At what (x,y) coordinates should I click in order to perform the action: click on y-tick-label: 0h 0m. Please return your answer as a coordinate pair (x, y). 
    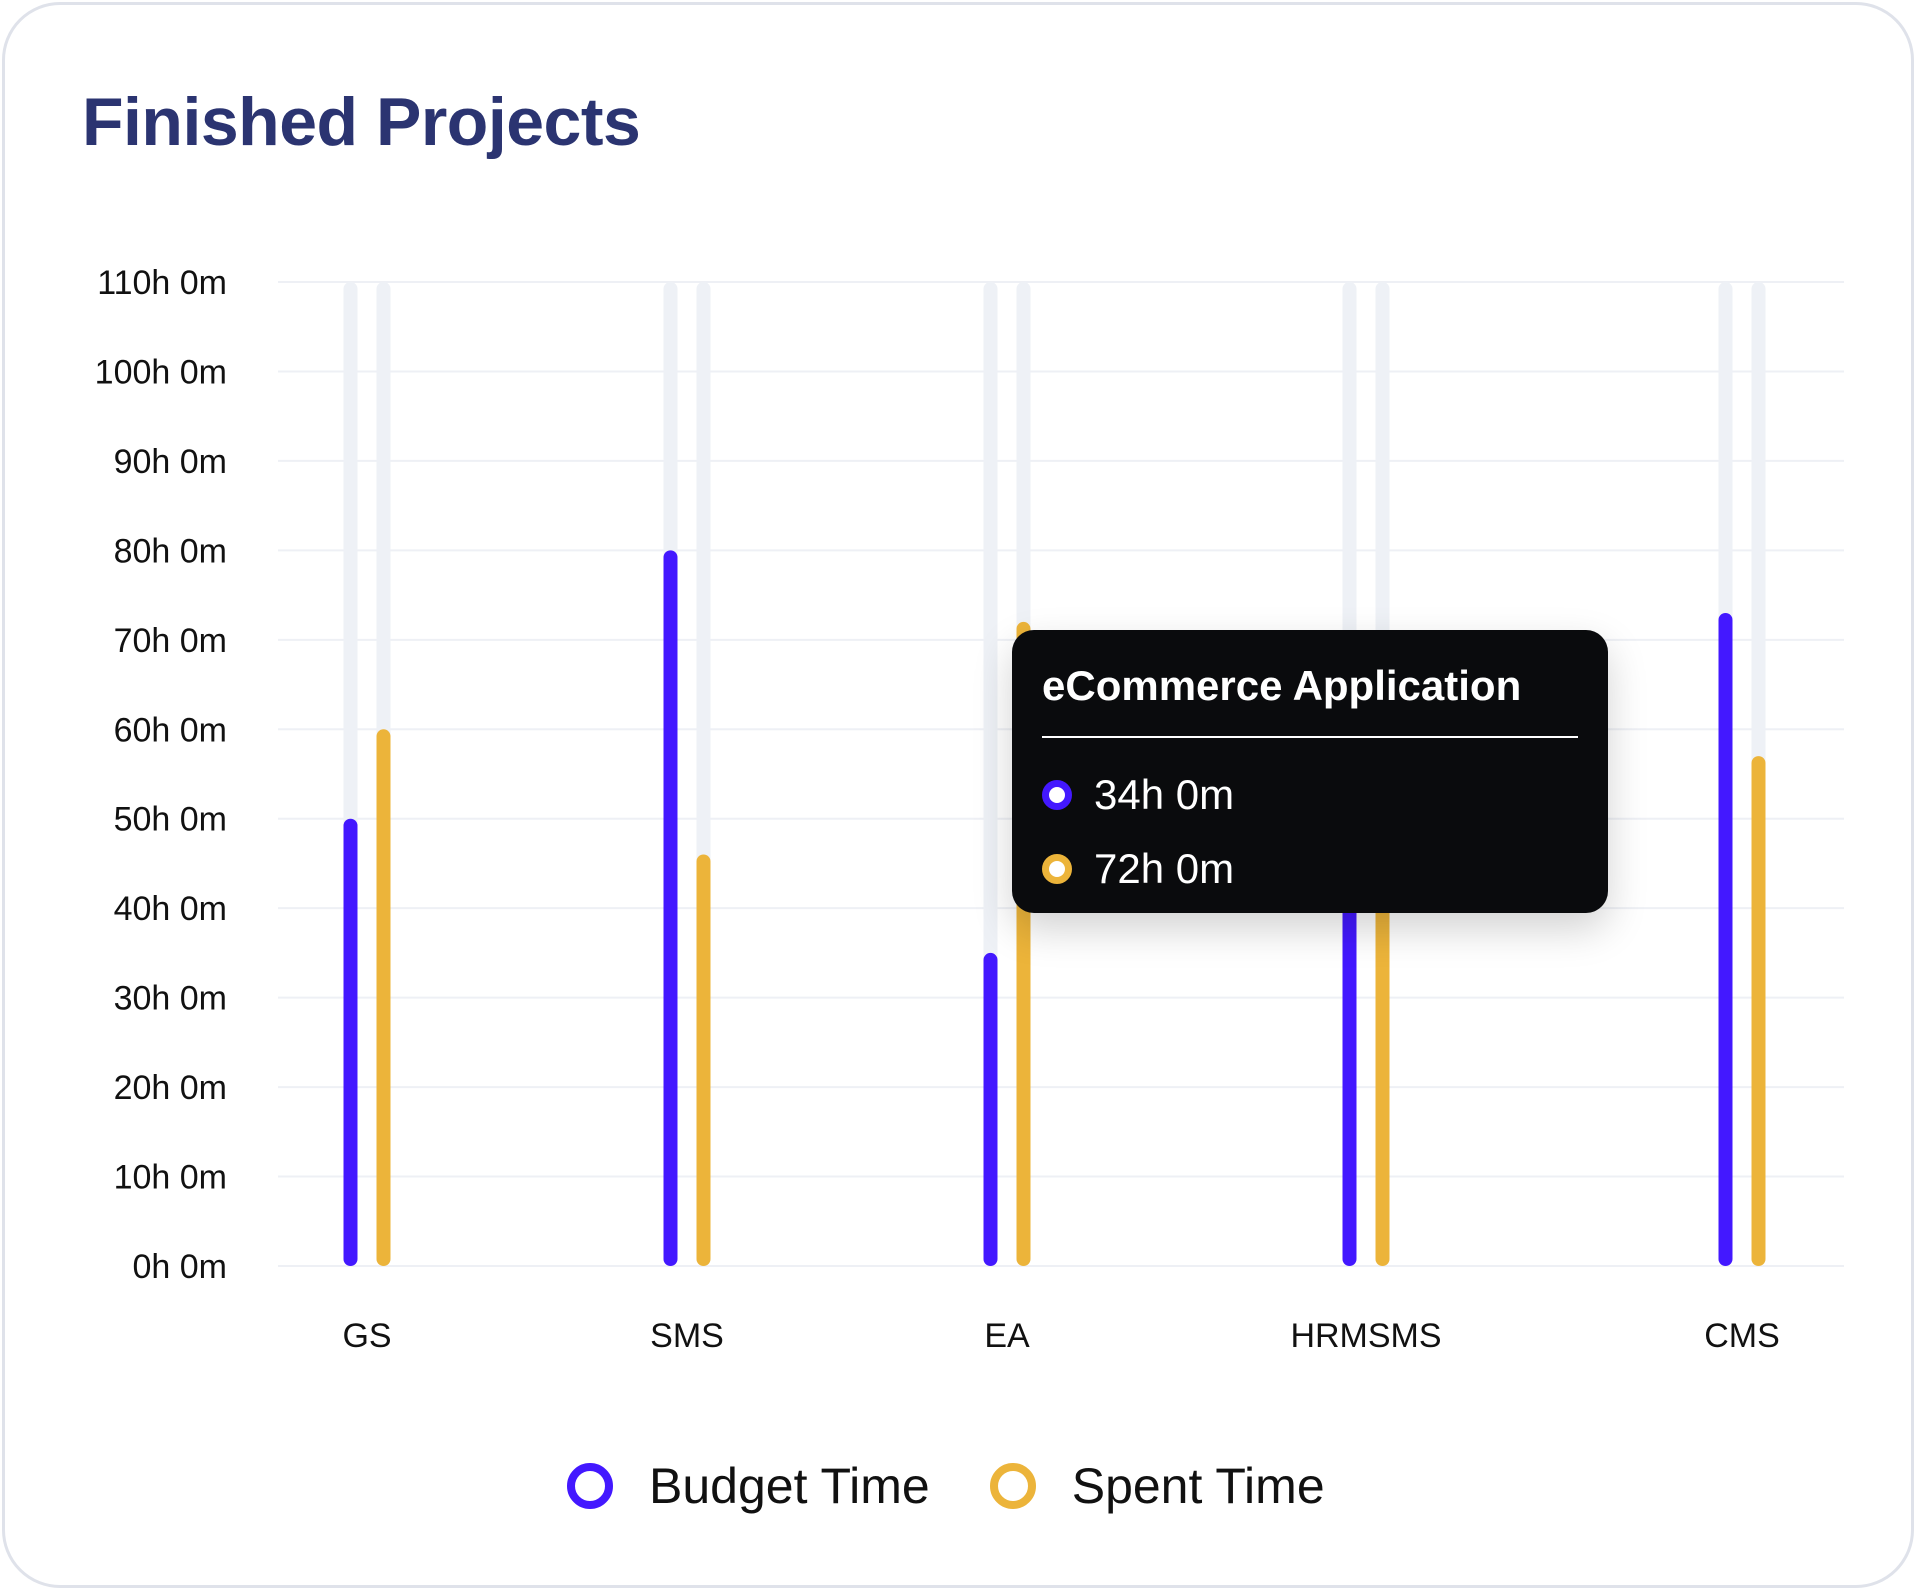
    Looking at the image, I should click on (180, 1267).